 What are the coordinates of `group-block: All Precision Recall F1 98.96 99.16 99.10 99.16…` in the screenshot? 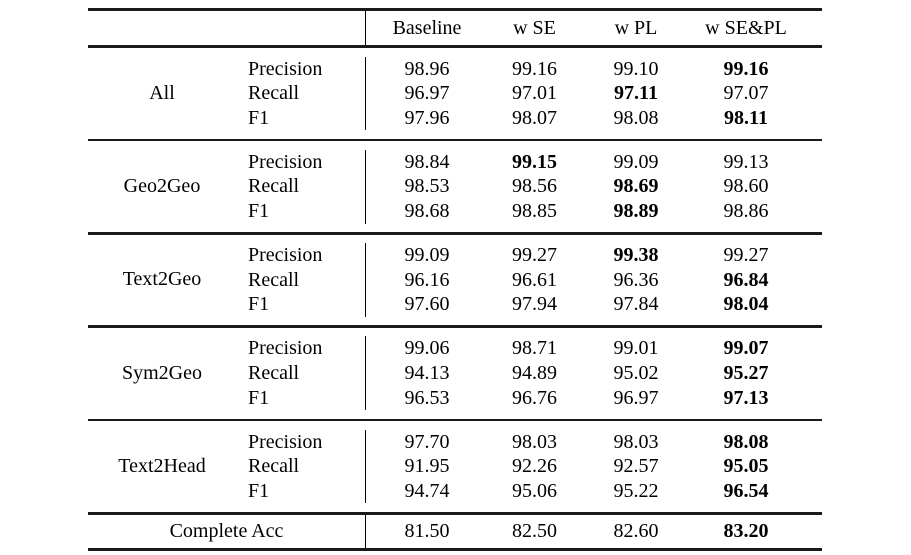 It's located at (455, 93).